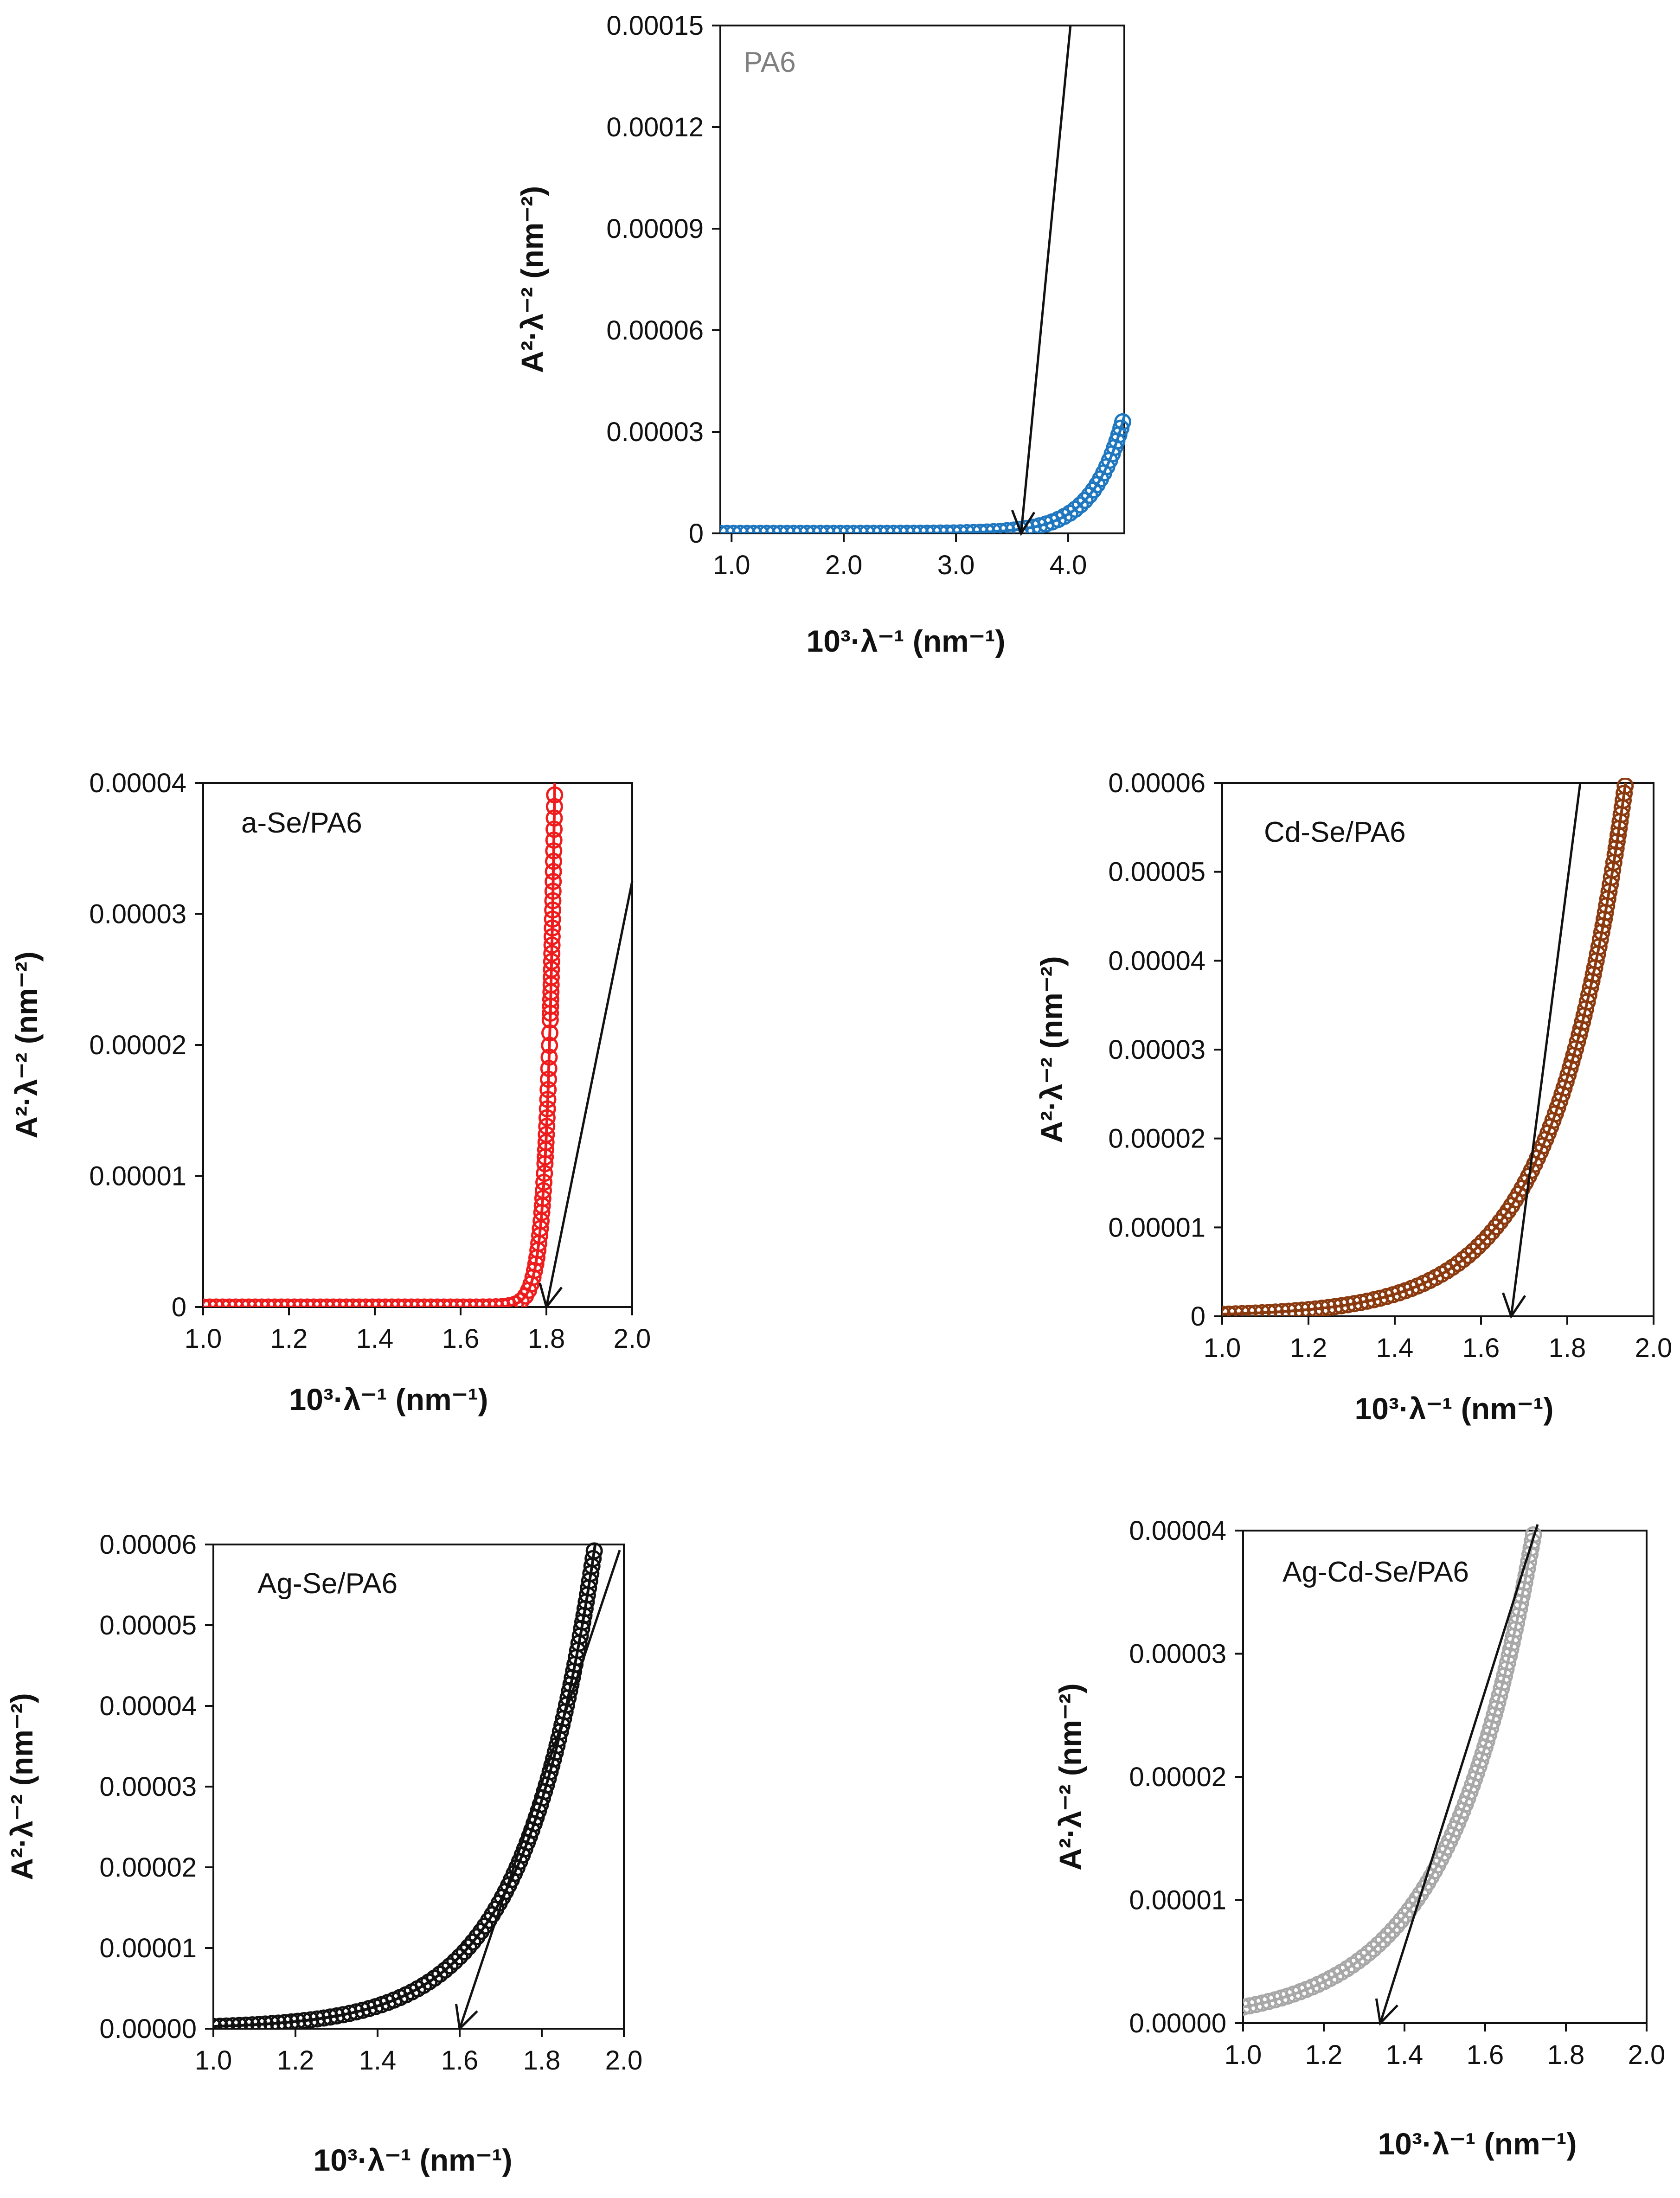 This screenshot has width=1680, height=2198. What do you see at coordinates (1177, 2023) in the screenshot?
I see `y-tick-label: 0.00000` at bounding box center [1177, 2023].